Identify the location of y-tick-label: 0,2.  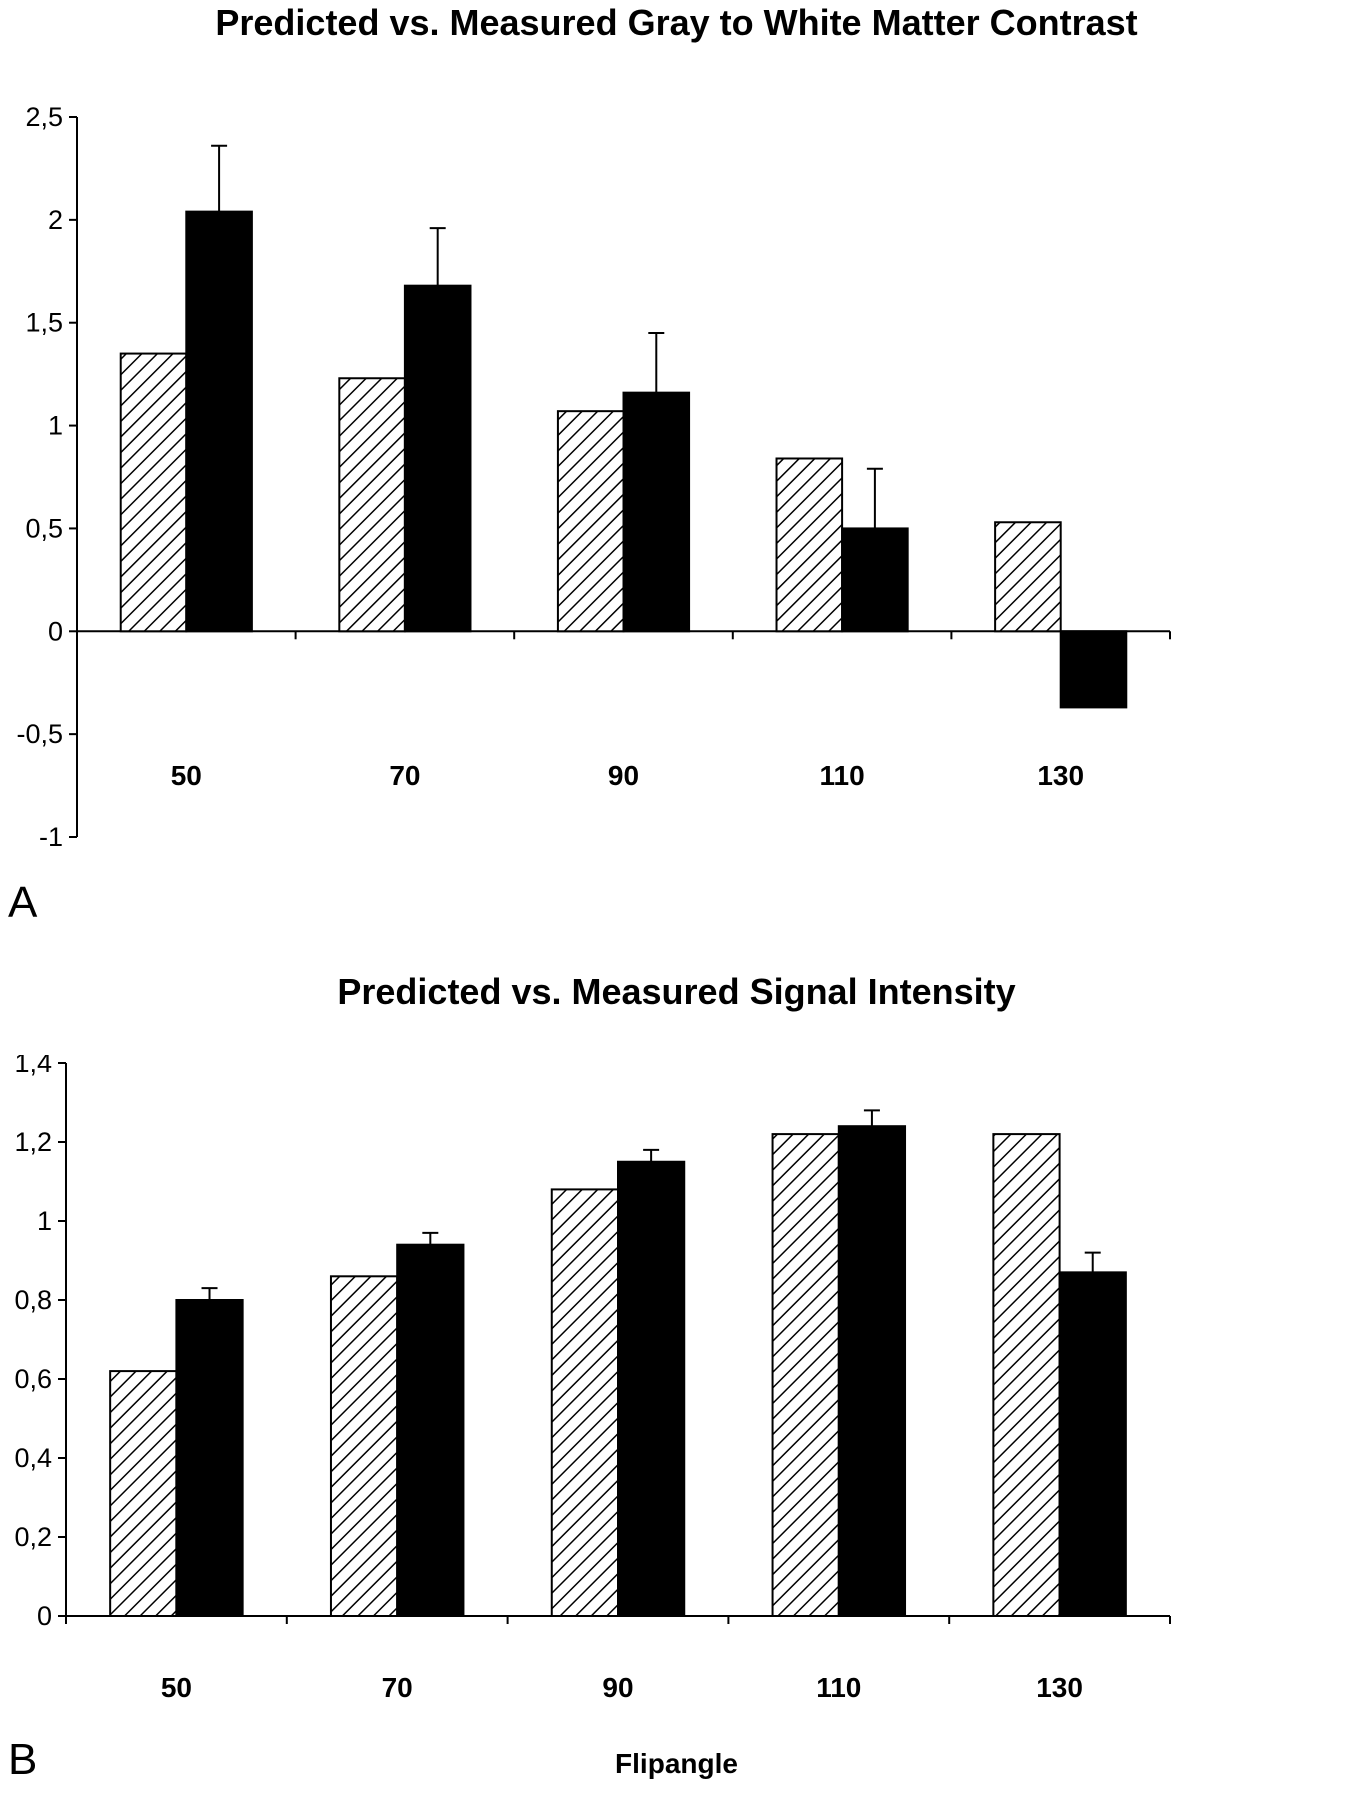
(33, 1537).